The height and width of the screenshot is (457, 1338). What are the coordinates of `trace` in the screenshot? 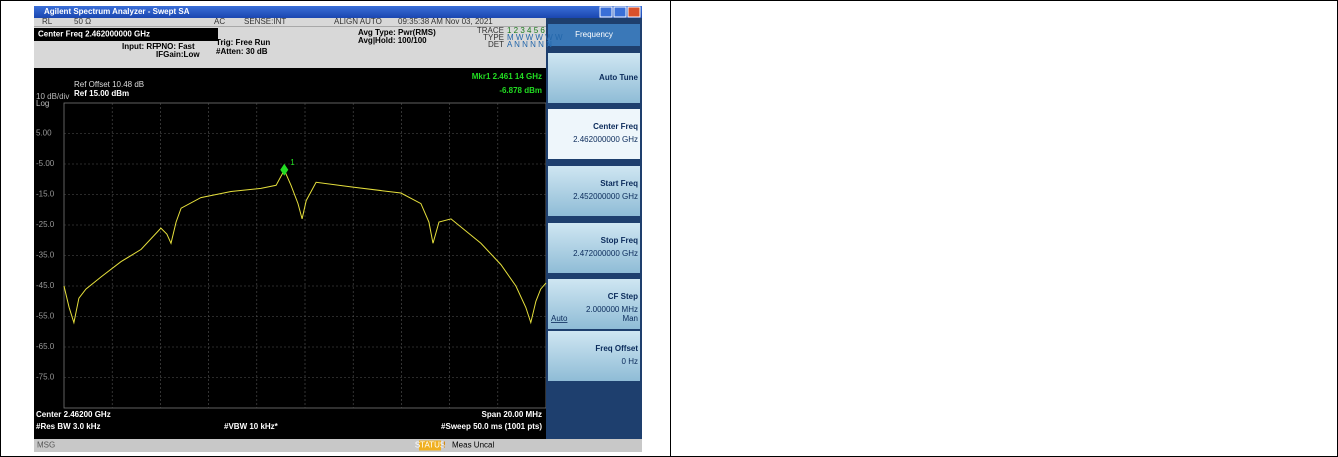 It's located at (305, 246).